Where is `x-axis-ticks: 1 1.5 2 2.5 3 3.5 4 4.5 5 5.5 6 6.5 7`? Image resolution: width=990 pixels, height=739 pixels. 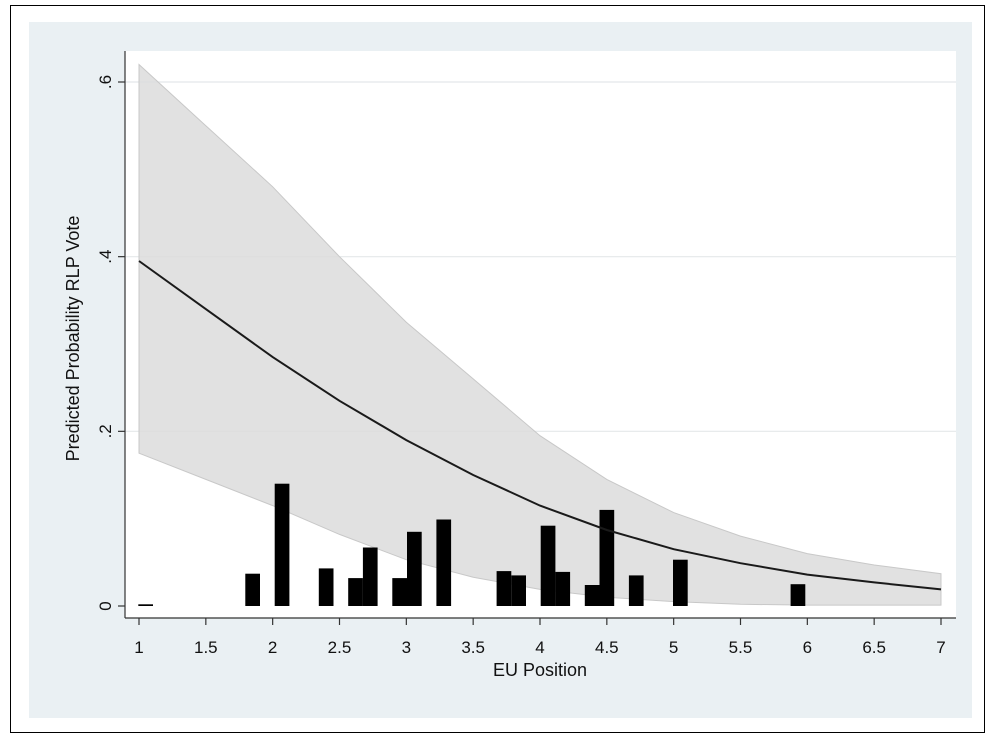 x-axis-ticks: 1 1.5 2 2.5 3 3.5 4 4.5 5 5.5 6 6.5 7 is located at coordinates (540, 637).